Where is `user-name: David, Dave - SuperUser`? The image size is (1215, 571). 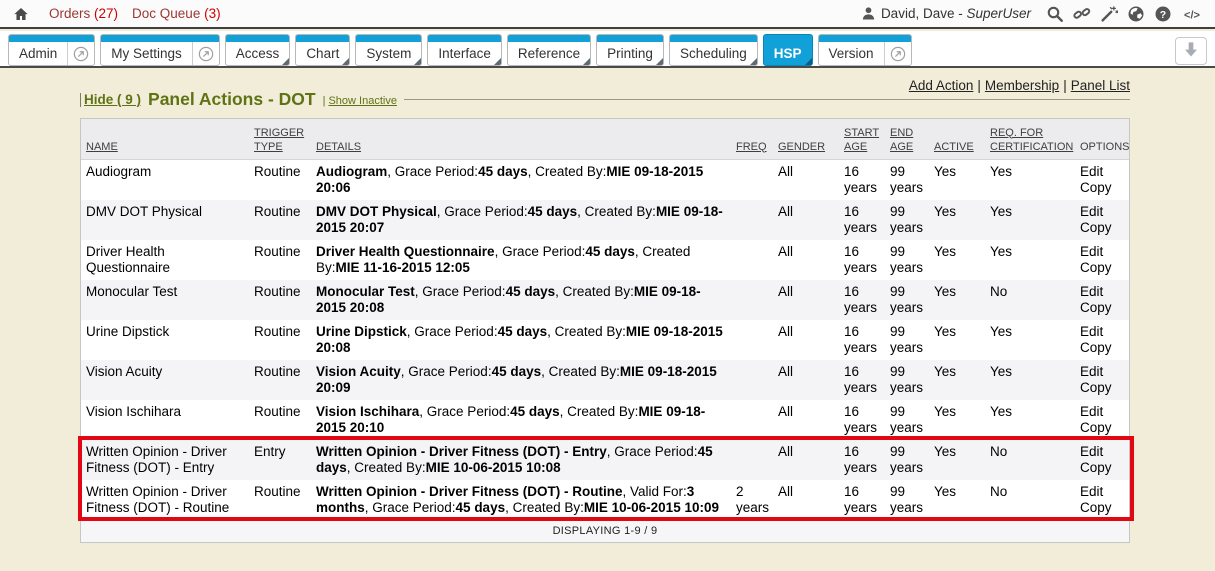
user-name: David, Dave - SuperUser is located at coordinates (955, 13).